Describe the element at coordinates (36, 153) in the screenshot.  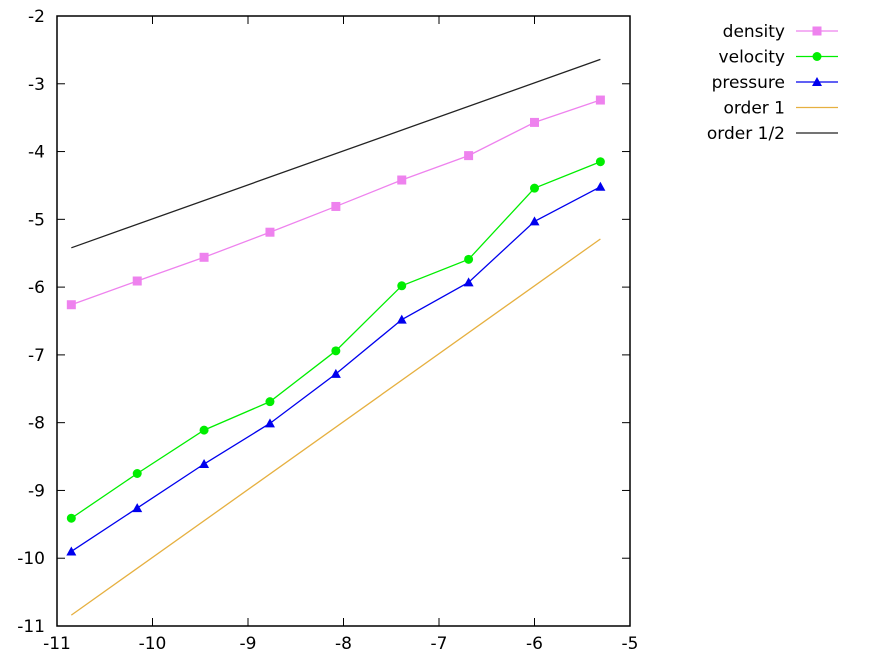
I see `y-tick-label: -4` at that location.